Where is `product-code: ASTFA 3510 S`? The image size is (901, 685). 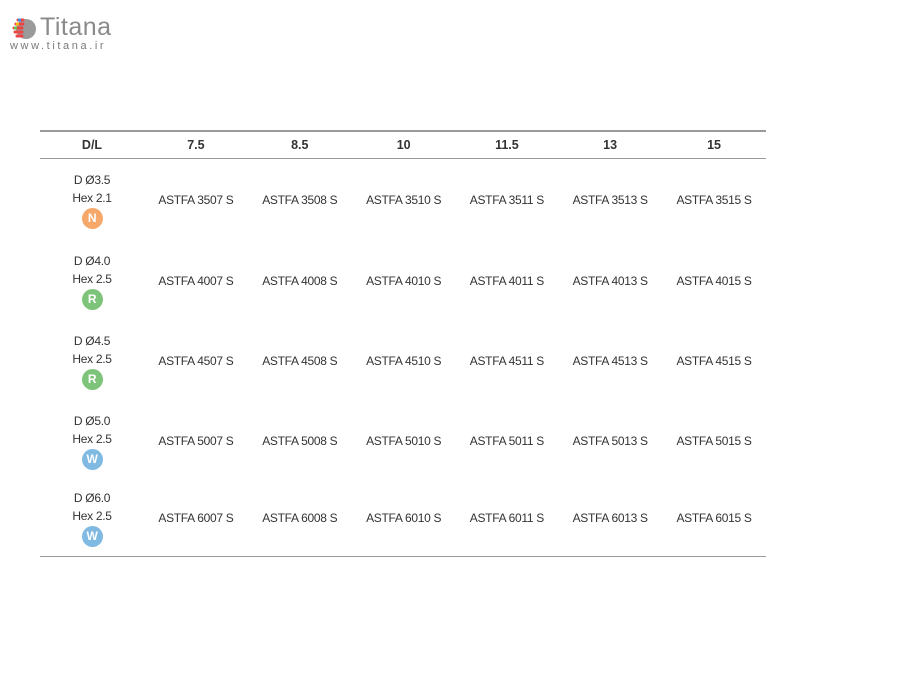 product-code: ASTFA 3510 S is located at coordinates (404, 199).